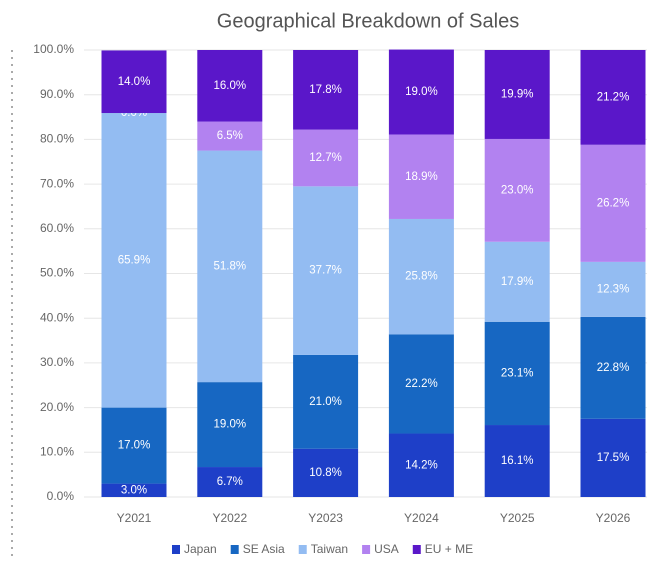  I want to click on y-tick-label: 80.0%, so click(57, 139).